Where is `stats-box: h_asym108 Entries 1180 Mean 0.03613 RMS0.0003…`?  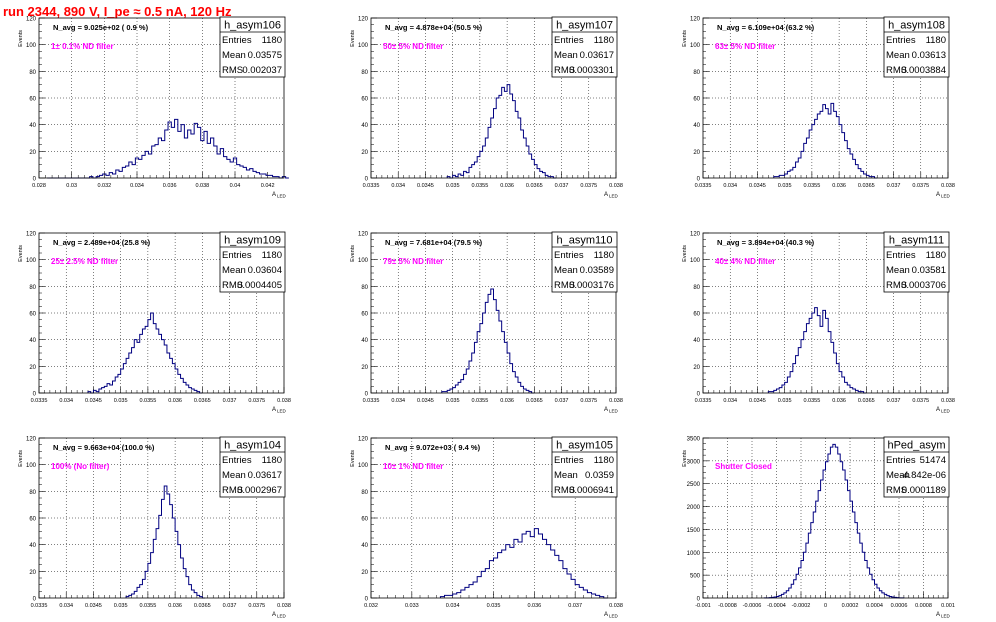 stats-box: h_asym108 Entries 1180 Mean 0.03613 RMS0.0003… is located at coordinates (916, 47).